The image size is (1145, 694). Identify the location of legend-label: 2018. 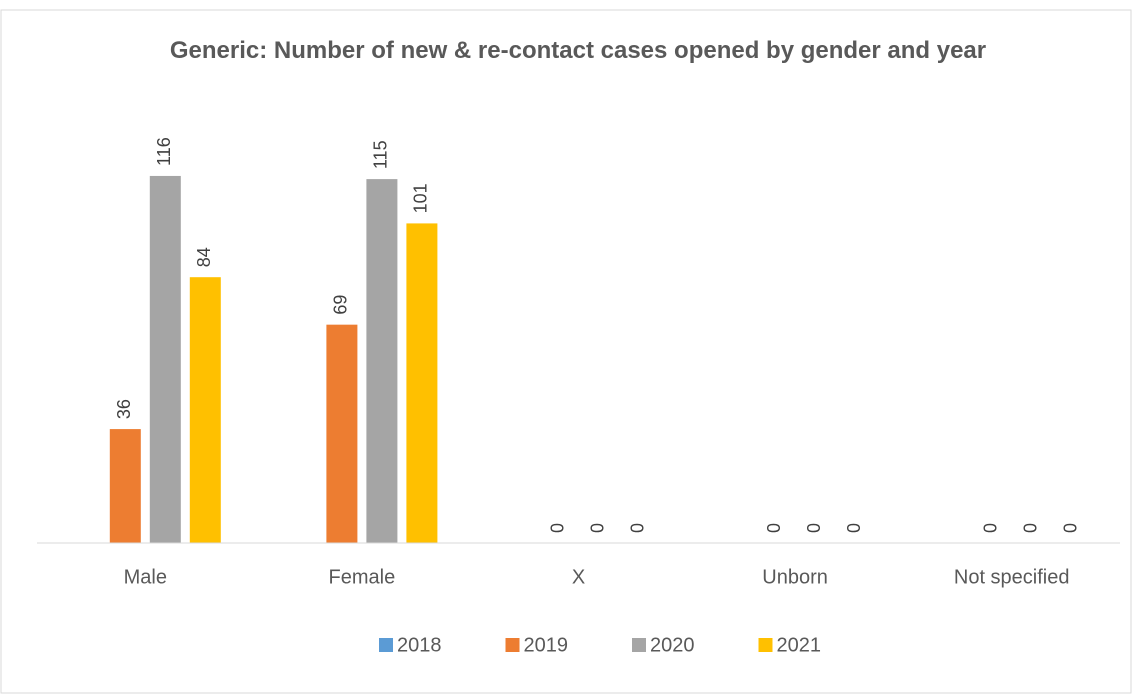
(419, 645).